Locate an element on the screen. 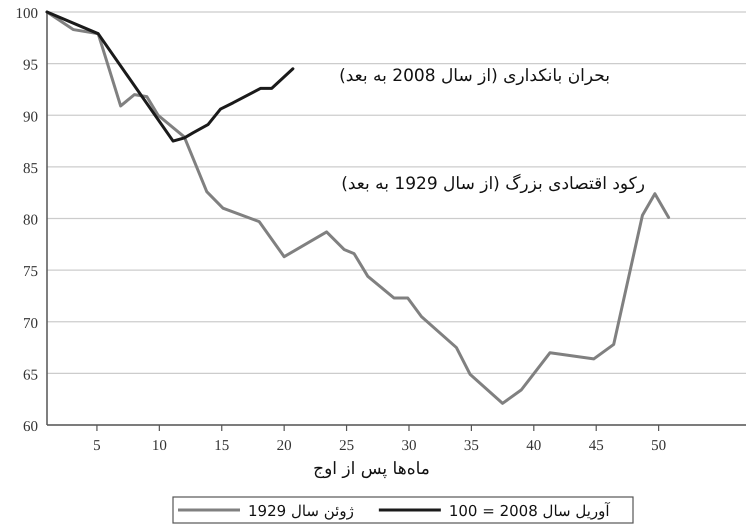  legend-label: آوریل سال 2008 = 100 is located at coordinates (529, 510).